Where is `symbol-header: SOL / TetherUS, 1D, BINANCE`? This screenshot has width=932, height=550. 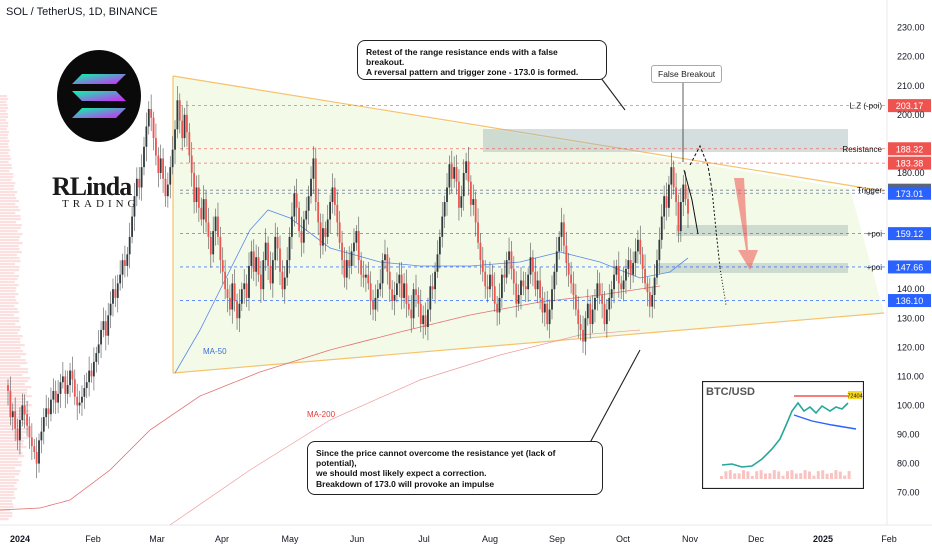 symbol-header: SOL / TetherUS, 1D, BINANCE is located at coordinates (82, 12).